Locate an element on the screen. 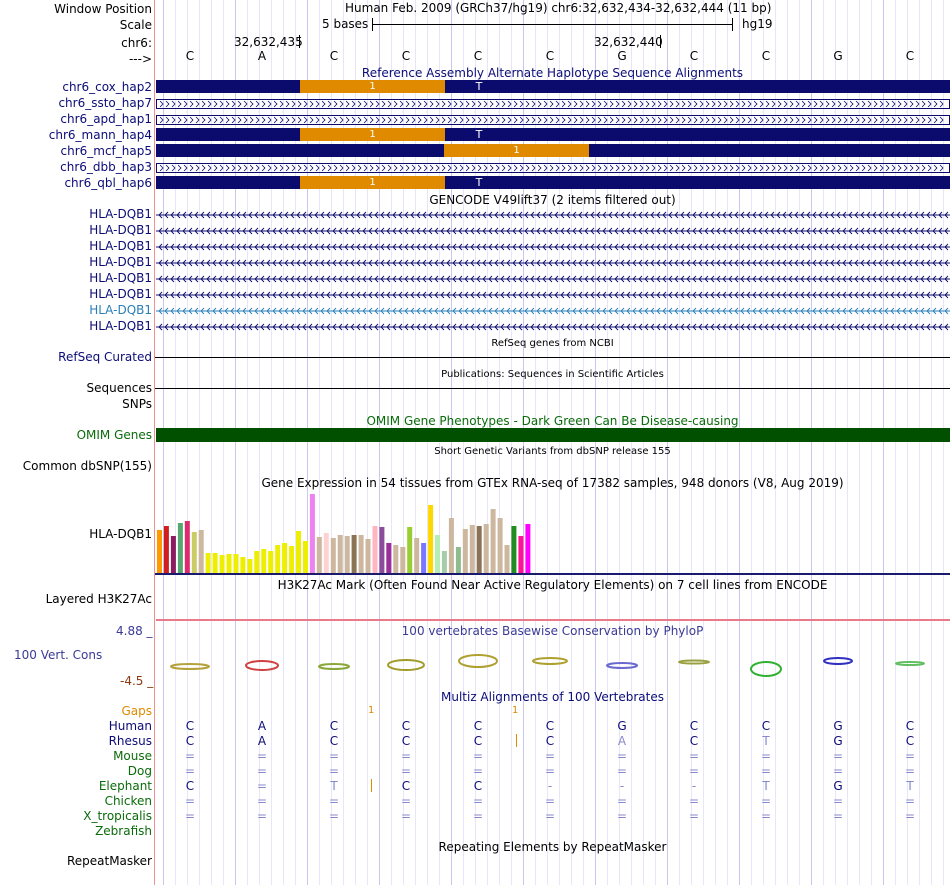 This screenshot has width=950, height=885. multiz-species-label: Dog is located at coordinates (139, 771).